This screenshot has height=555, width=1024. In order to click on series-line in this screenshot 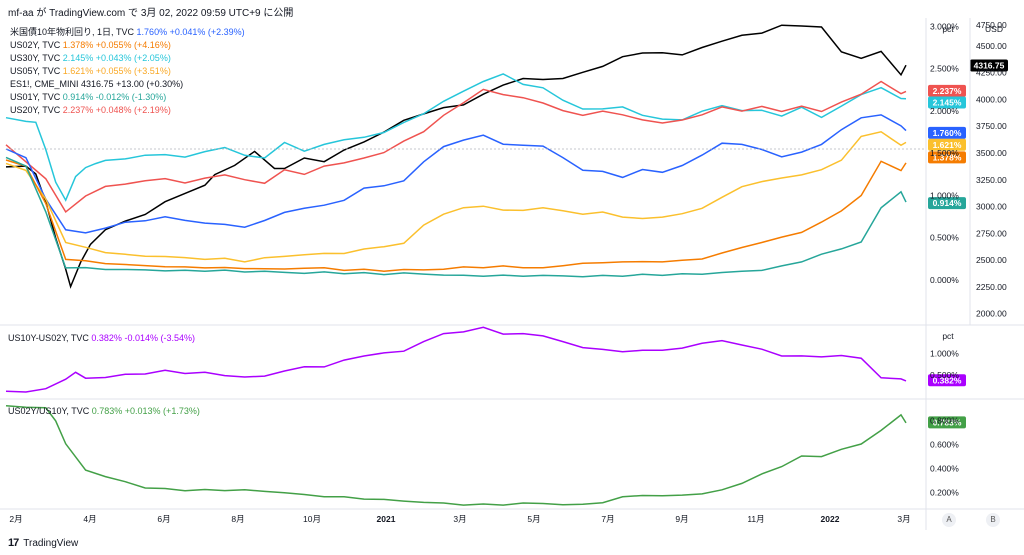, I will do `click(456, 359)`.